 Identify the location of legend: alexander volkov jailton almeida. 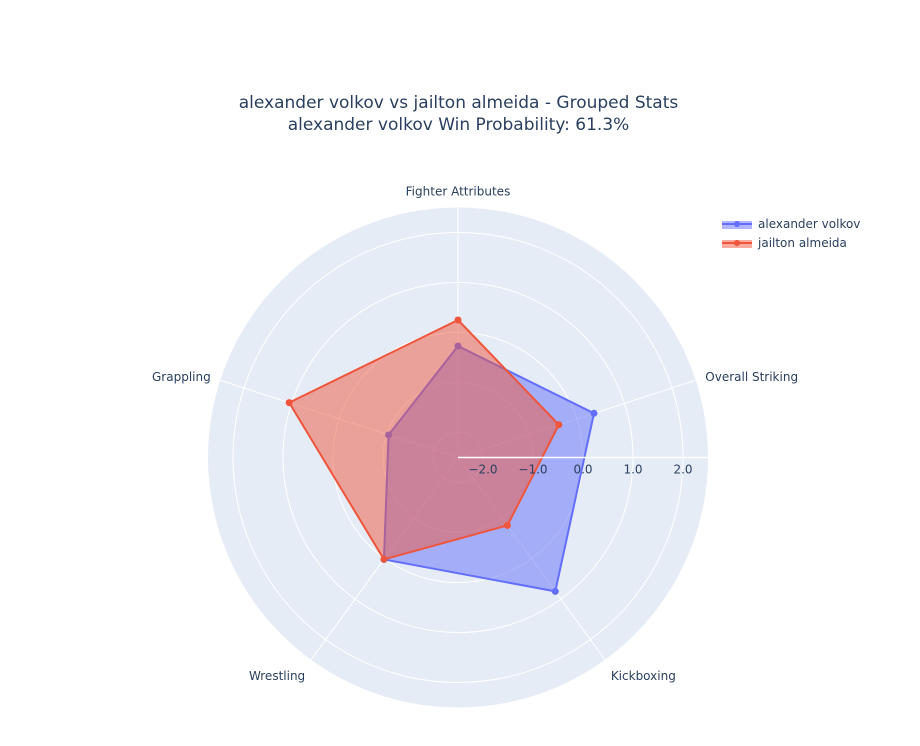
(791, 233).